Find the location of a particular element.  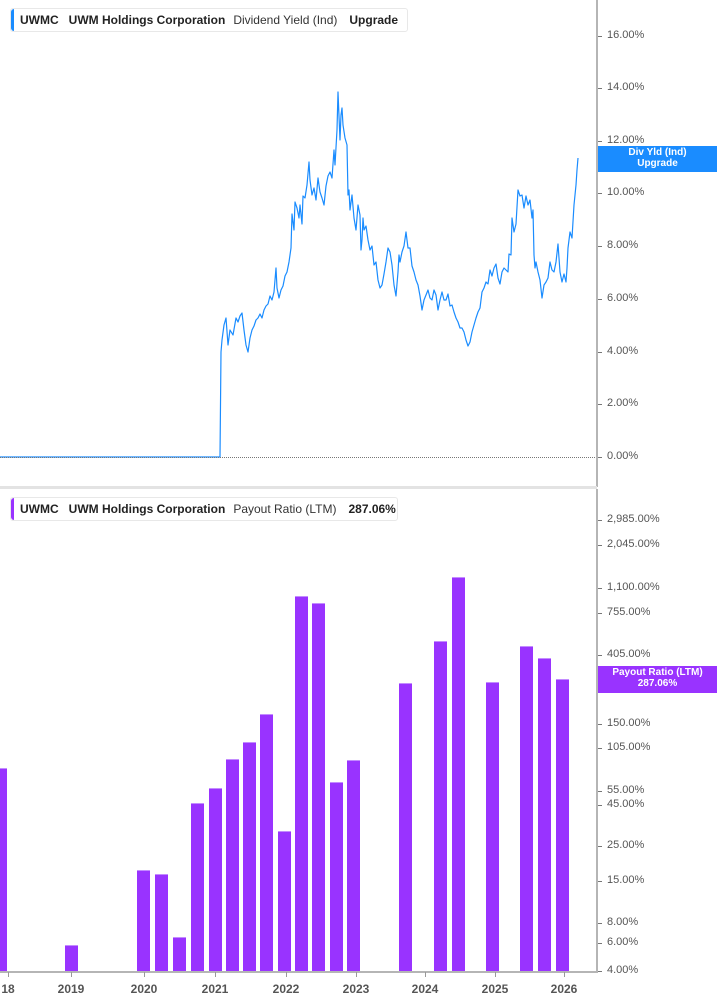

x-tick-label: 2026 is located at coordinates (564, 989).